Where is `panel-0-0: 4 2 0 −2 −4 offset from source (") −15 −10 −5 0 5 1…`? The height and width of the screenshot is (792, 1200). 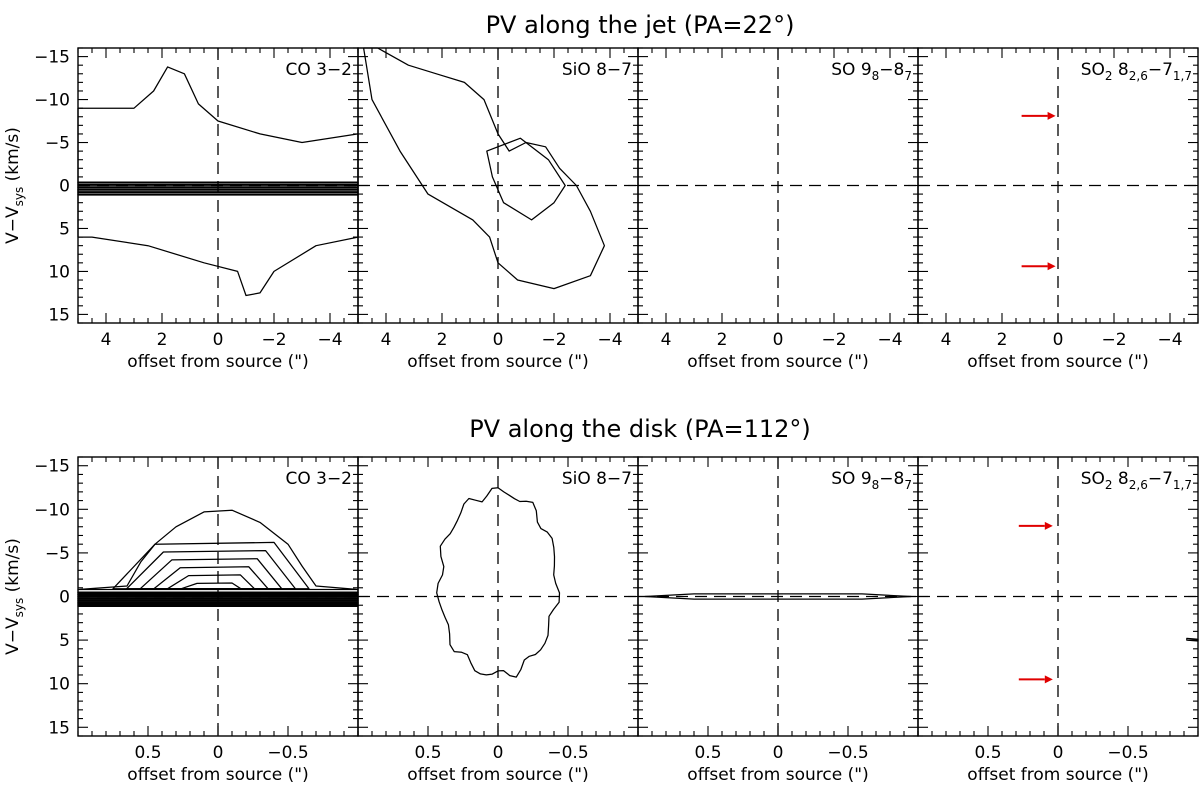 panel-0-0: 4 2 0 −2 −4 offset from source (") −15 −10 −5 0 5 1… is located at coordinates (181, 210).